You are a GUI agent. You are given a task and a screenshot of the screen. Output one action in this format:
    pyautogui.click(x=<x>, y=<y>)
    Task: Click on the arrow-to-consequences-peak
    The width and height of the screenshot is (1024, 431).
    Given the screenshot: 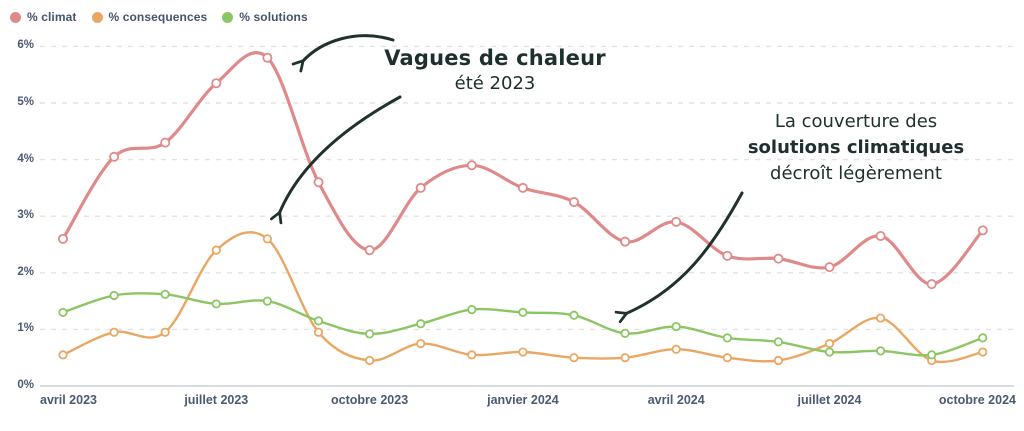 What is the action you would take?
    pyautogui.click(x=335, y=160)
    